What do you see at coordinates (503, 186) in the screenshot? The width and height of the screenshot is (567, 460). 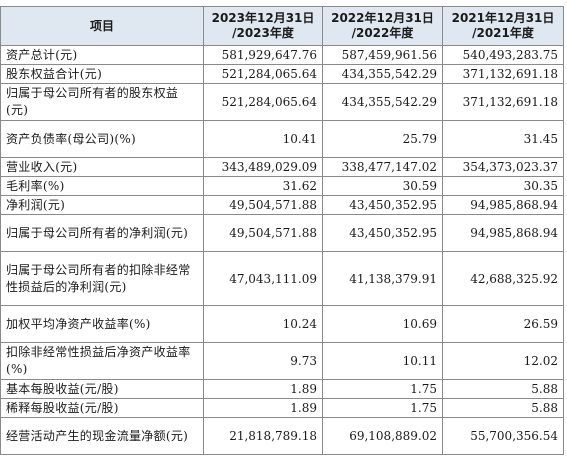 I see `cell-2021: 30.35` at bounding box center [503, 186].